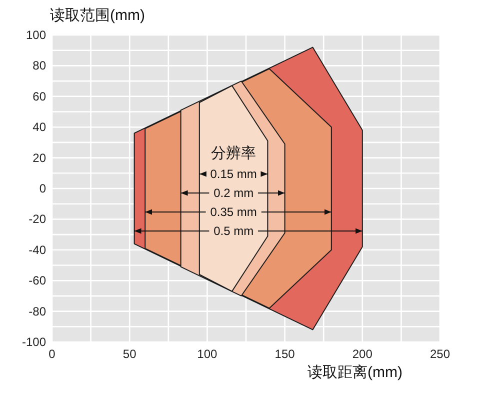  What do you see at coordinates (362, 354) in the screenshot?
I see `x-tick-label: 200` at bounding box center [362, 354].